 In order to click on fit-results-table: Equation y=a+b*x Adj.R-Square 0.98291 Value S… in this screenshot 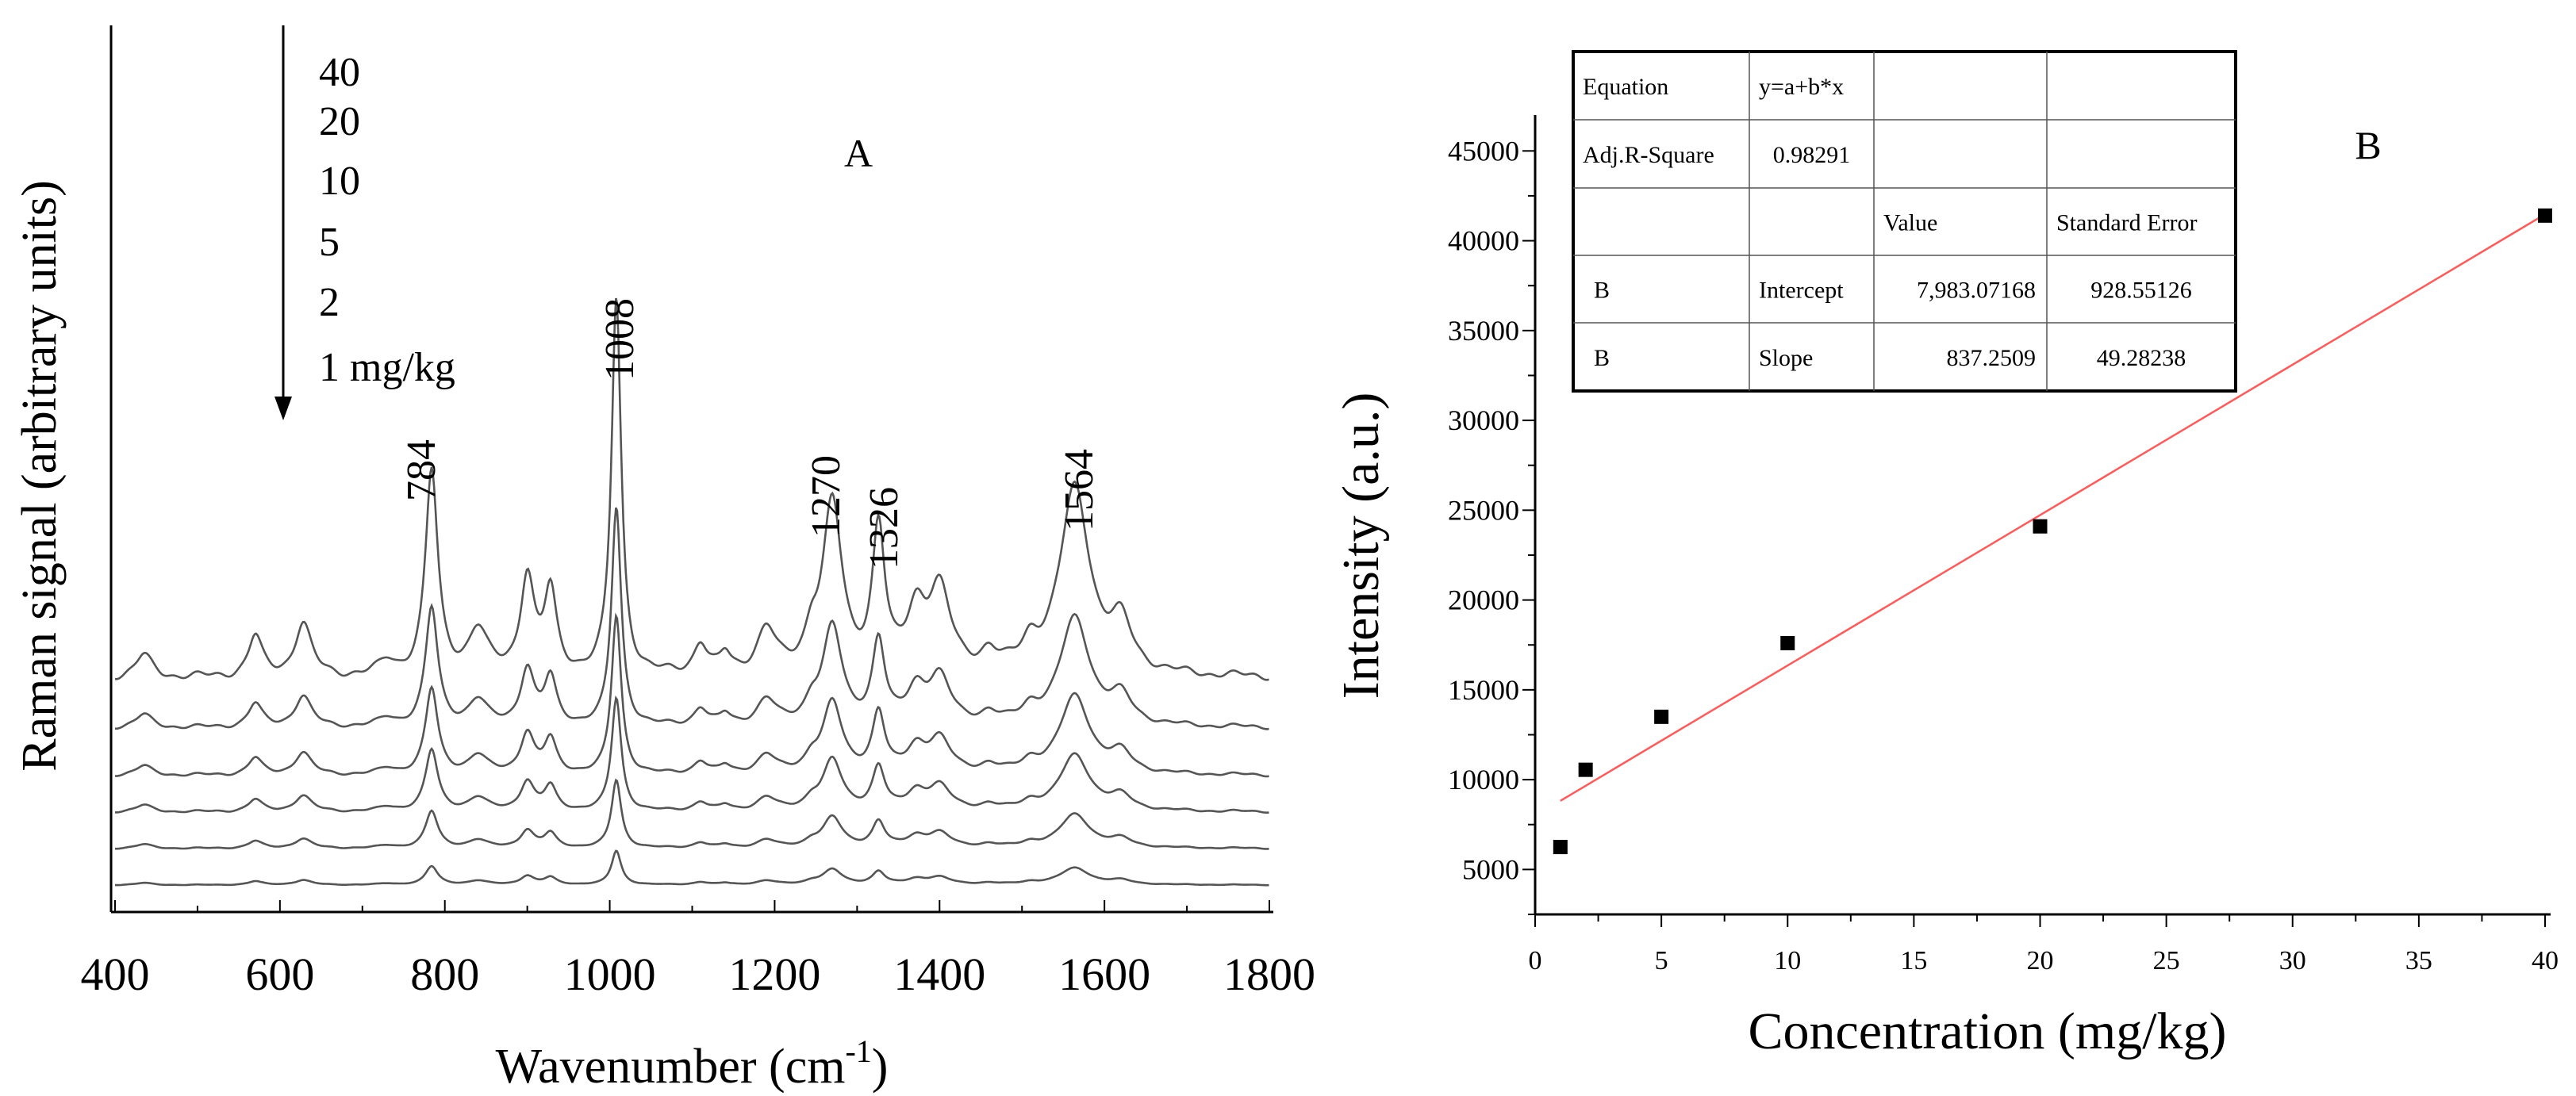, I will do `click(1904, 221)`.